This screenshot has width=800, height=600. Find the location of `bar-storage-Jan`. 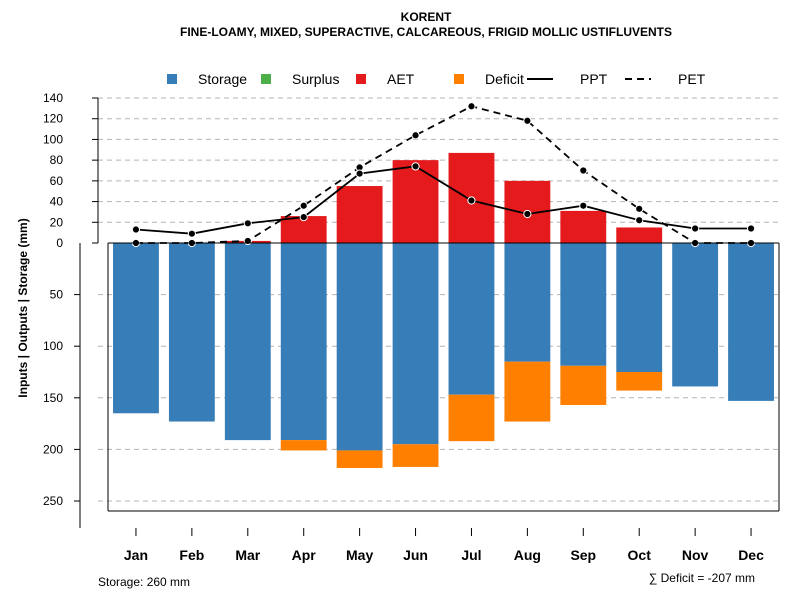

bar-storage-Jan is located at coordinates (136, 328).